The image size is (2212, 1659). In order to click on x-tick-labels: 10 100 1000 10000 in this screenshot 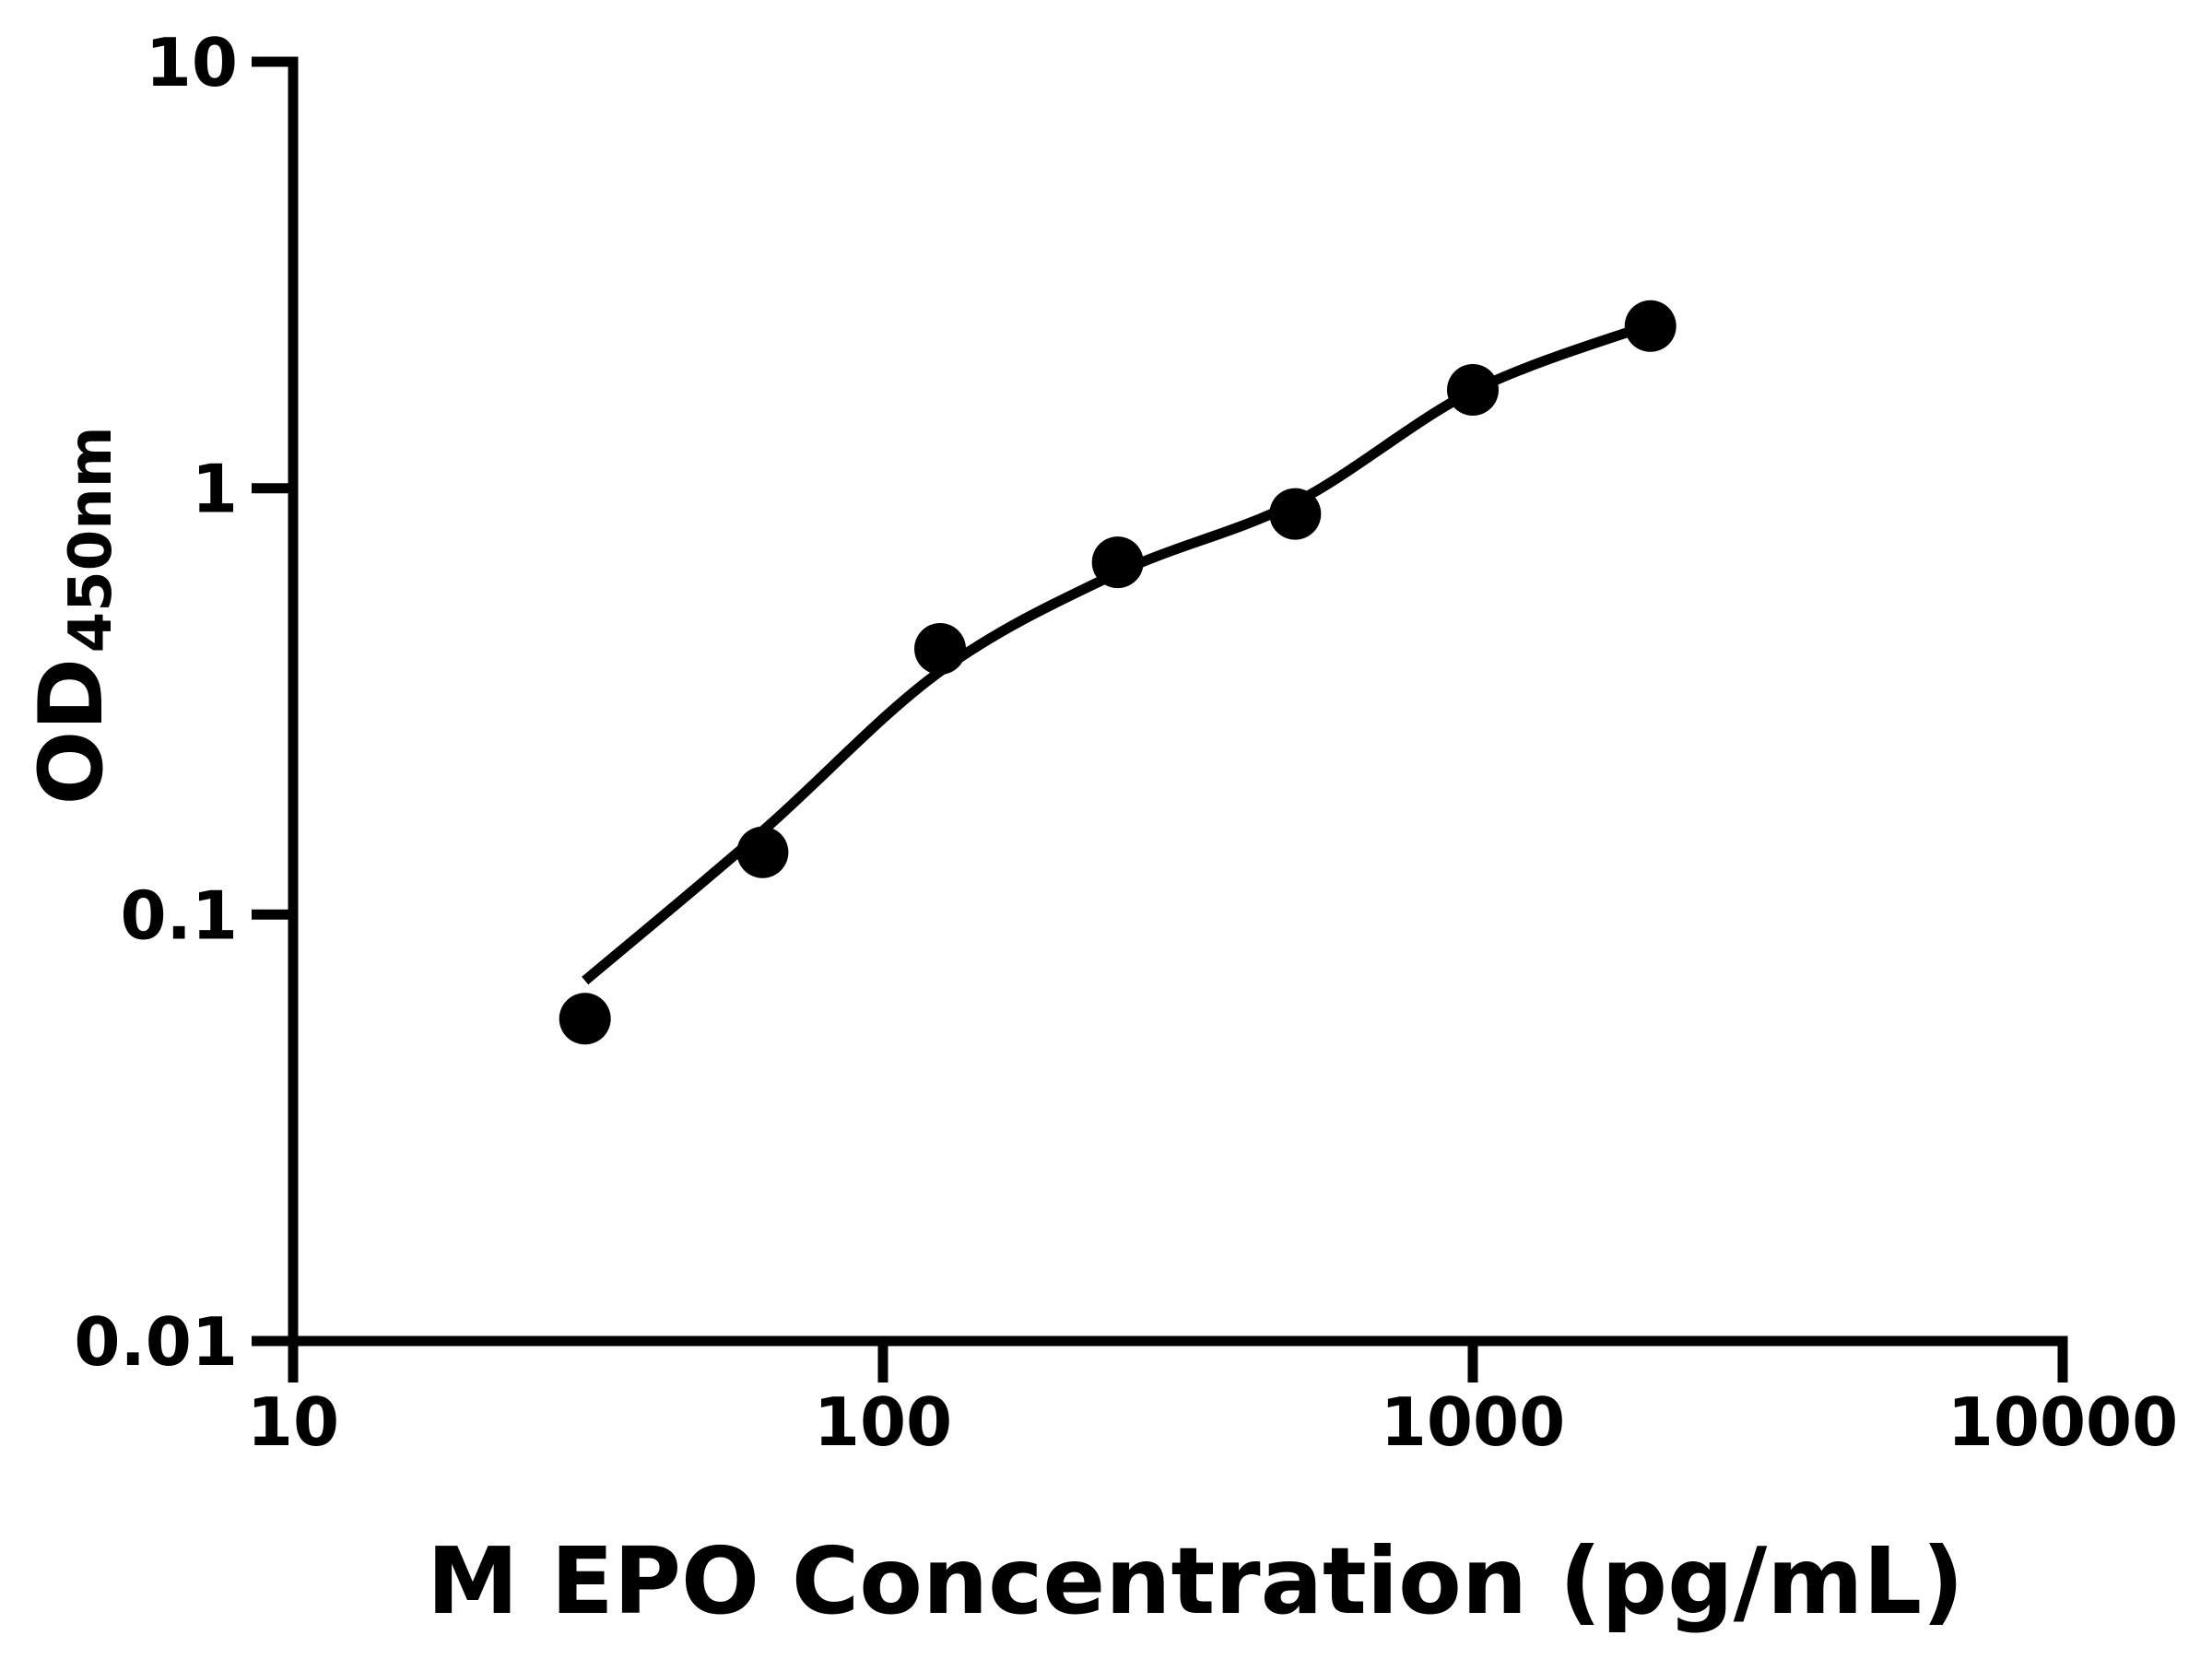, I will do `click(1212, 1422)`.